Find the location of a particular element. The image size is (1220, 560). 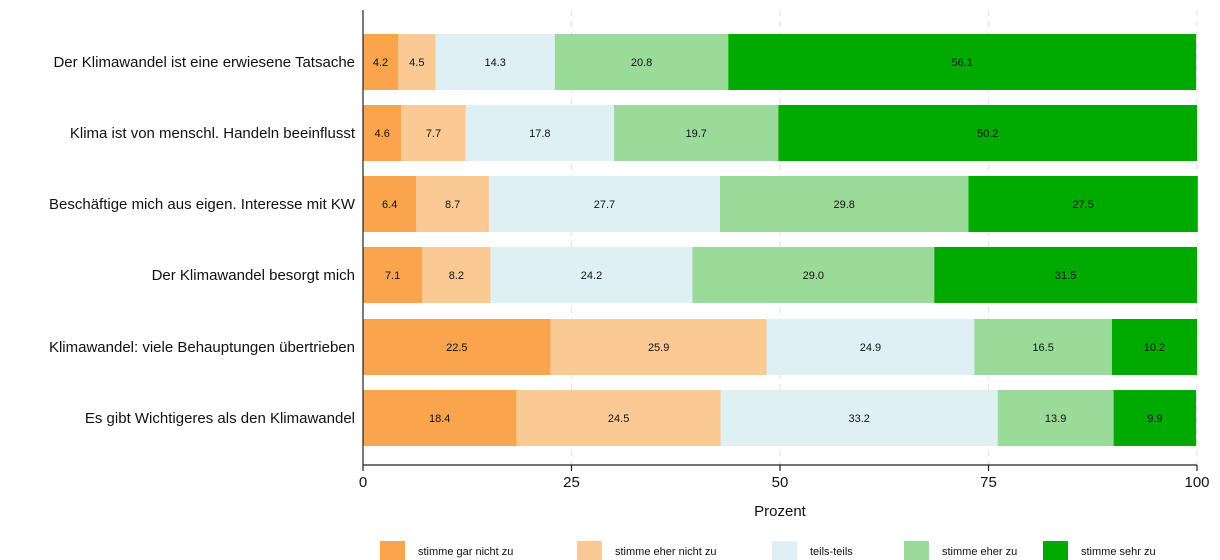

legend-label: stimme eher nicht zu is located at coordinates (665, 552).